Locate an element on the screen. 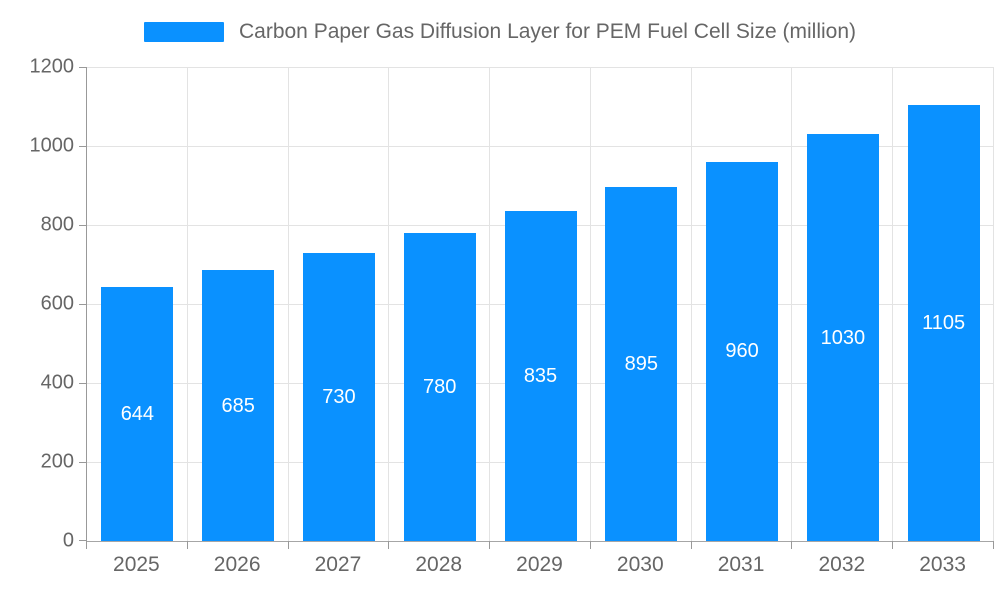  bar: 780 is located at coordinates (439, 386).